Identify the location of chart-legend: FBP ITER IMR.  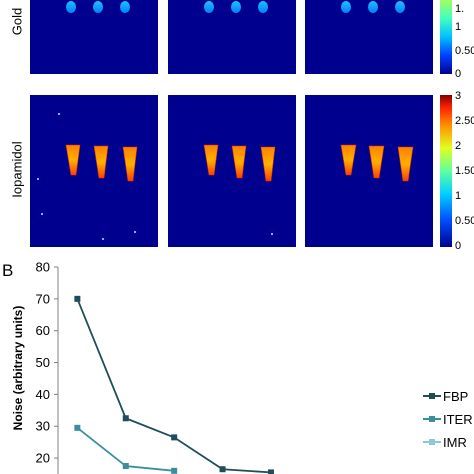
(448, 419).